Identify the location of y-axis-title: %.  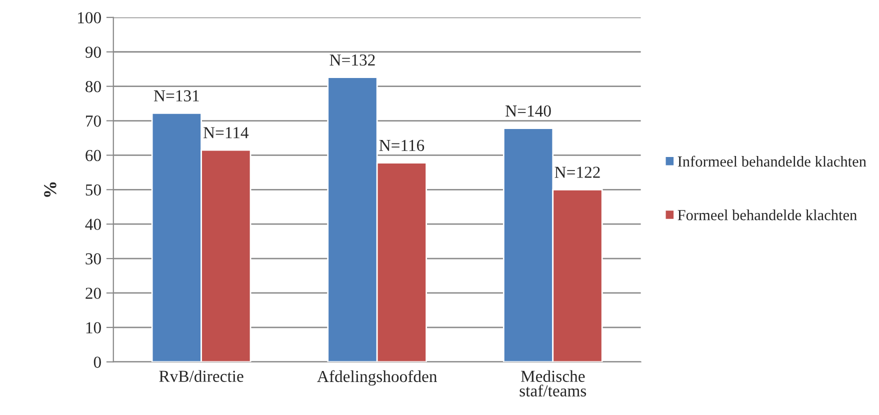
(50, 189).